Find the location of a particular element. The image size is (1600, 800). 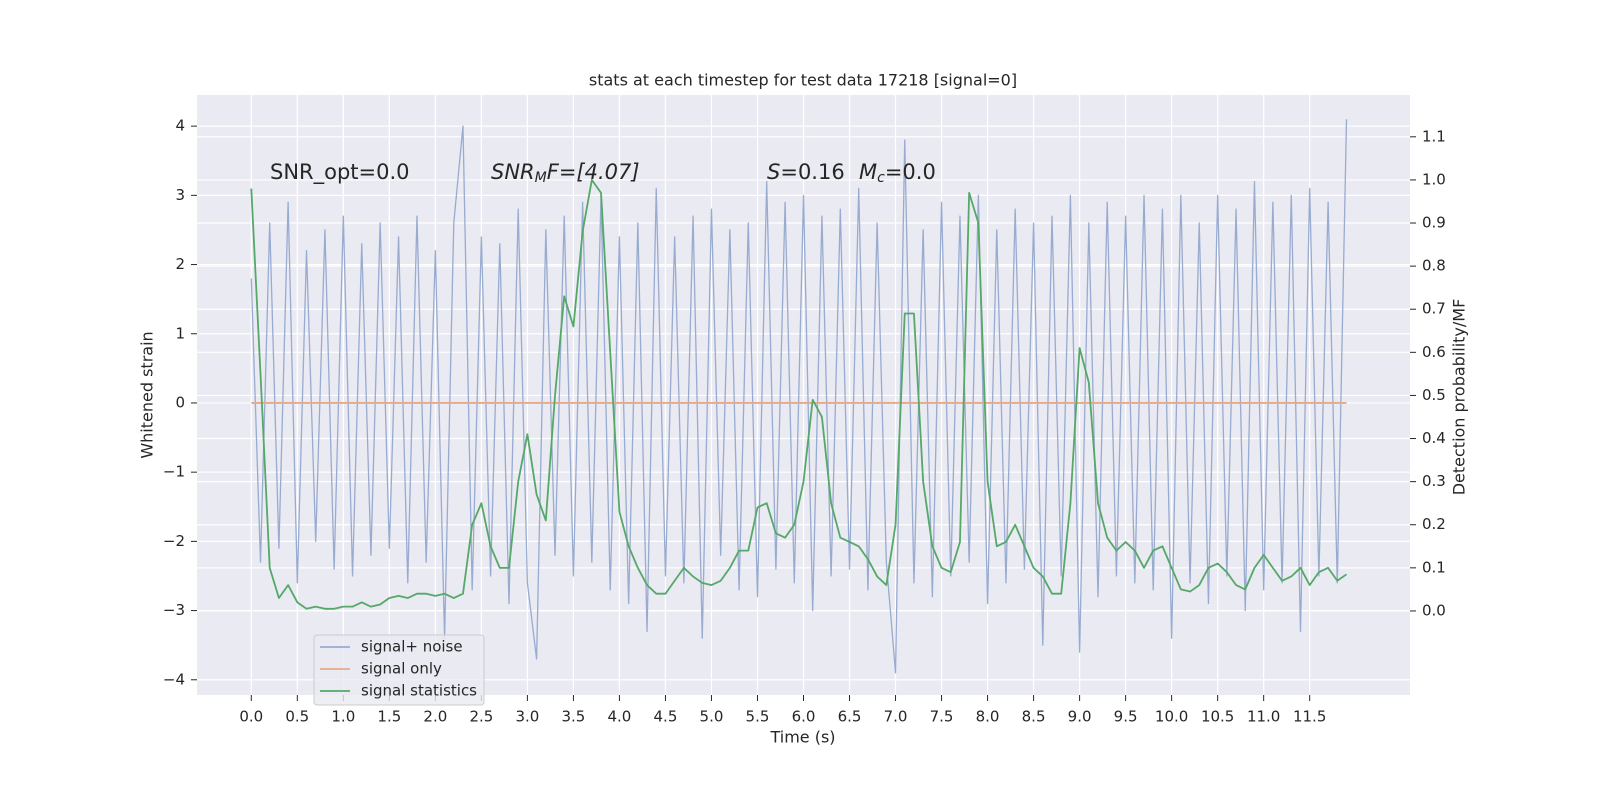

y2-tick-label: 0.1 is located at coordinates (1434, 567).